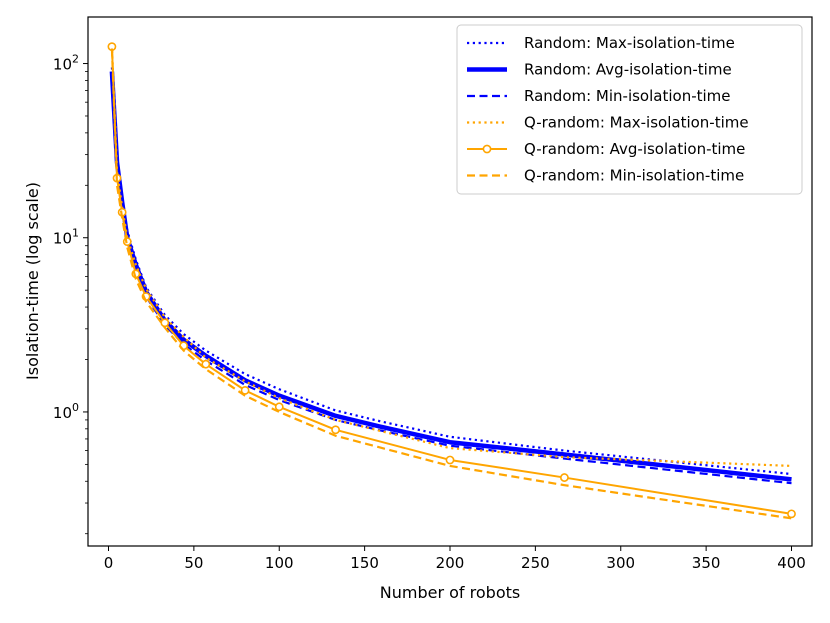  I want to click on x-tick-label: 150, so click(364, 563).